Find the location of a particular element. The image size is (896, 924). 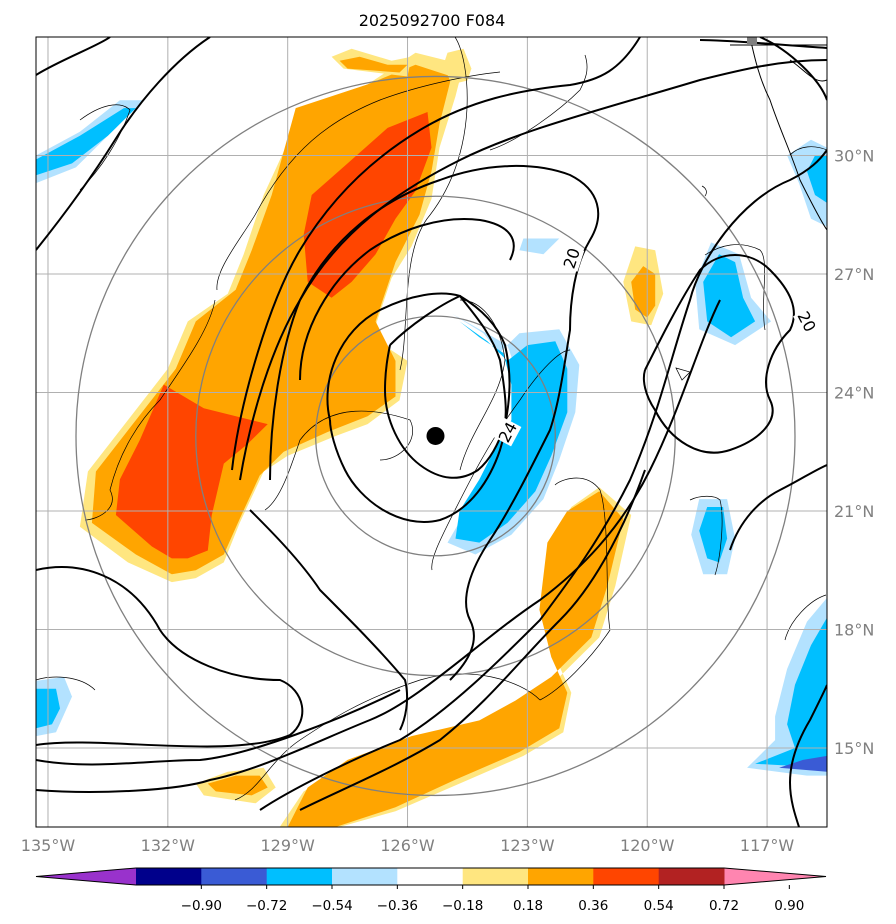

longitude-tick-labels: 135°W 132°W 129°W 126°W 123°W 120°W 117°W is located at coordinates (408, 845).